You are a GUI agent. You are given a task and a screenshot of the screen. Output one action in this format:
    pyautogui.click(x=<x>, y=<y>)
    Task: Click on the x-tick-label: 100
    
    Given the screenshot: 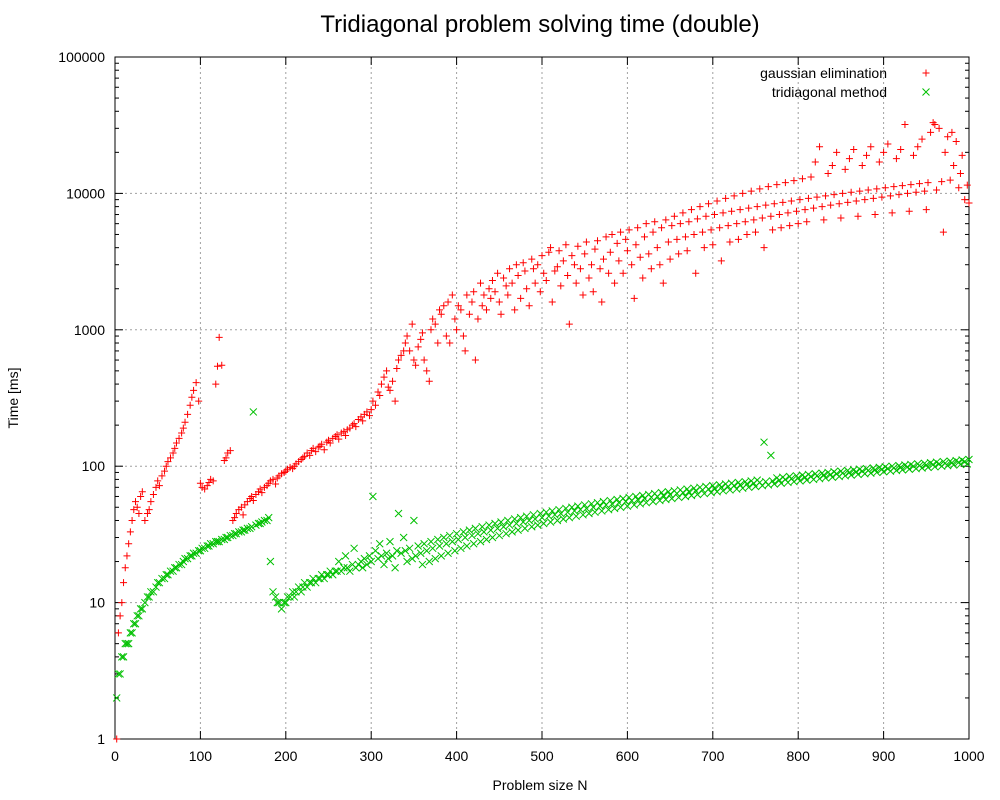 What is the action you would take?
    pyautogui.click(x=201, y=756)
    